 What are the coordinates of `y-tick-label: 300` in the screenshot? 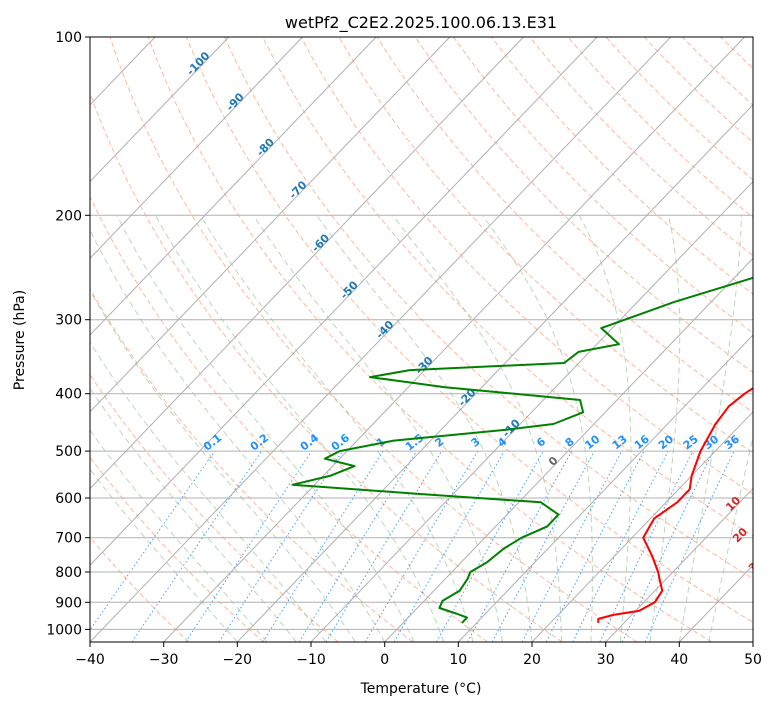 It's located at (68, 321).